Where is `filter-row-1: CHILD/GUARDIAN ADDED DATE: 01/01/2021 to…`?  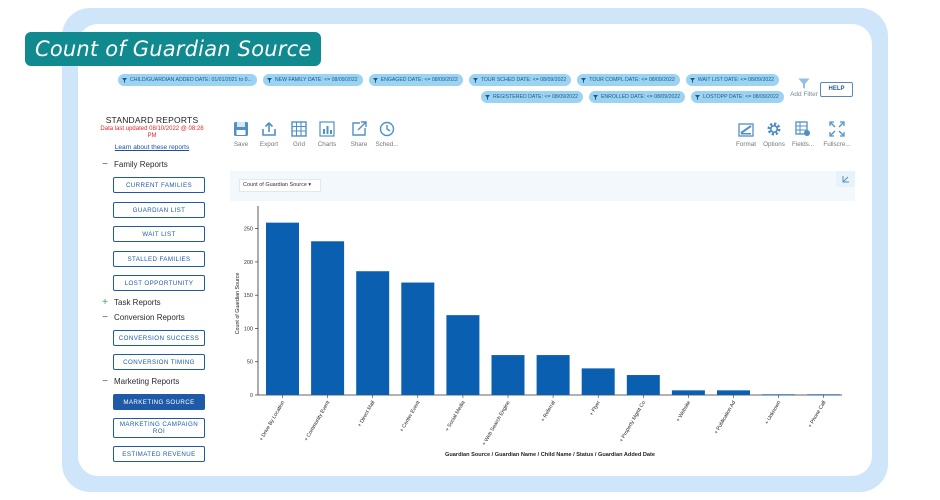
filter-row-1: CHILD/GUARDIAN ADDED DATE: 01/01/2021 to… is located at coordinates (449, 80).